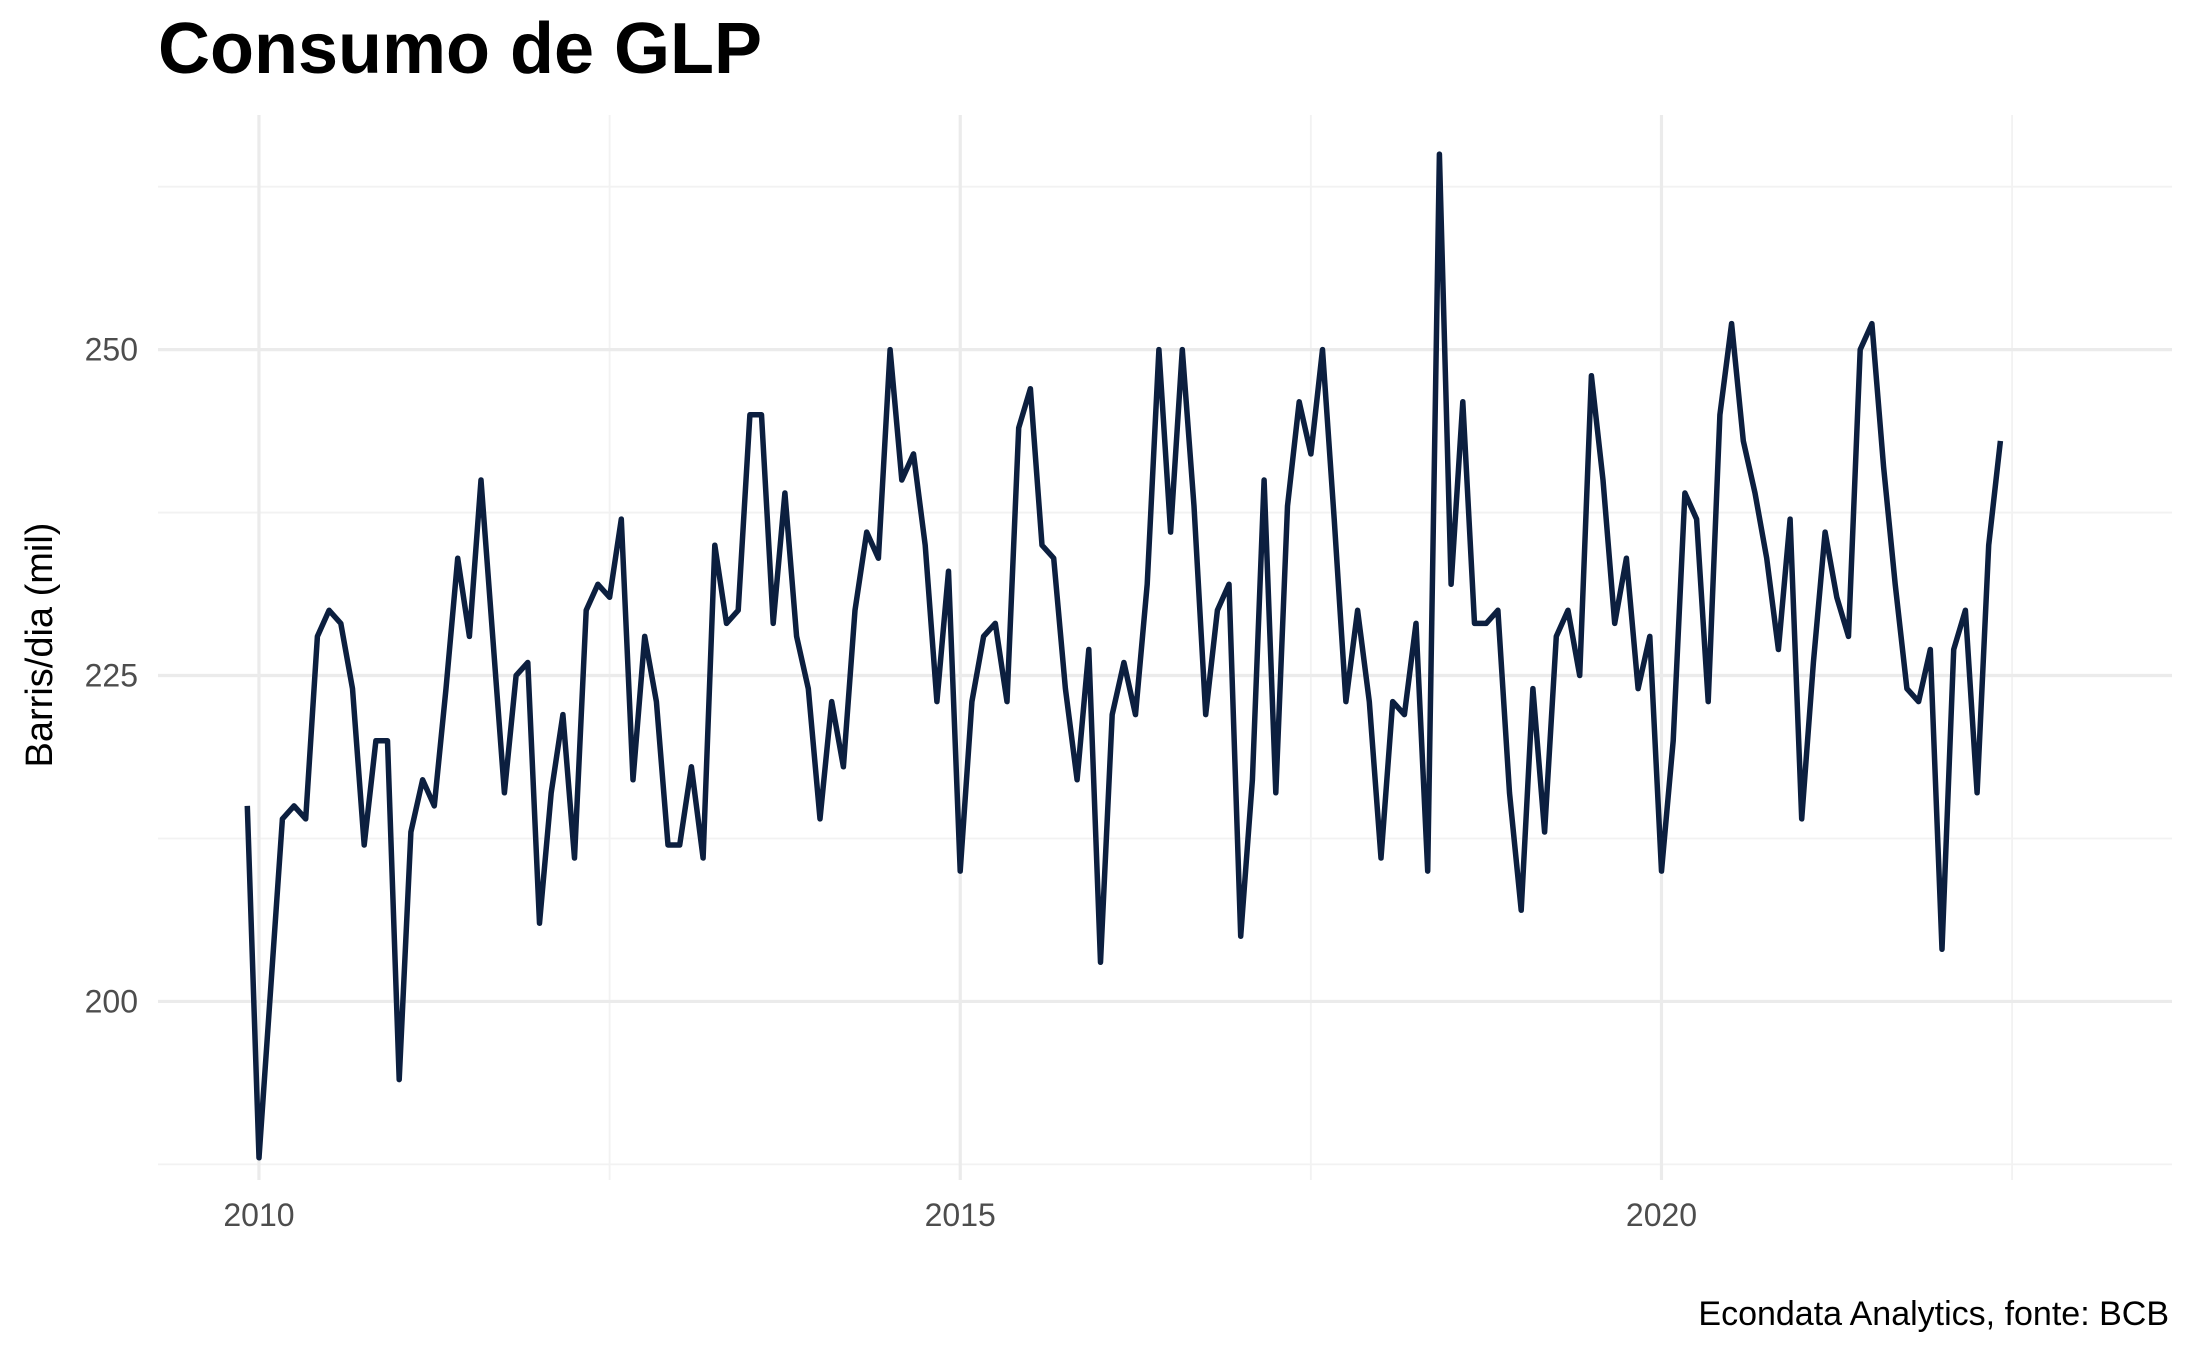 The image size is (2187, 1350). I want to click on x-tick-label: 2010, so click(258, 1215).